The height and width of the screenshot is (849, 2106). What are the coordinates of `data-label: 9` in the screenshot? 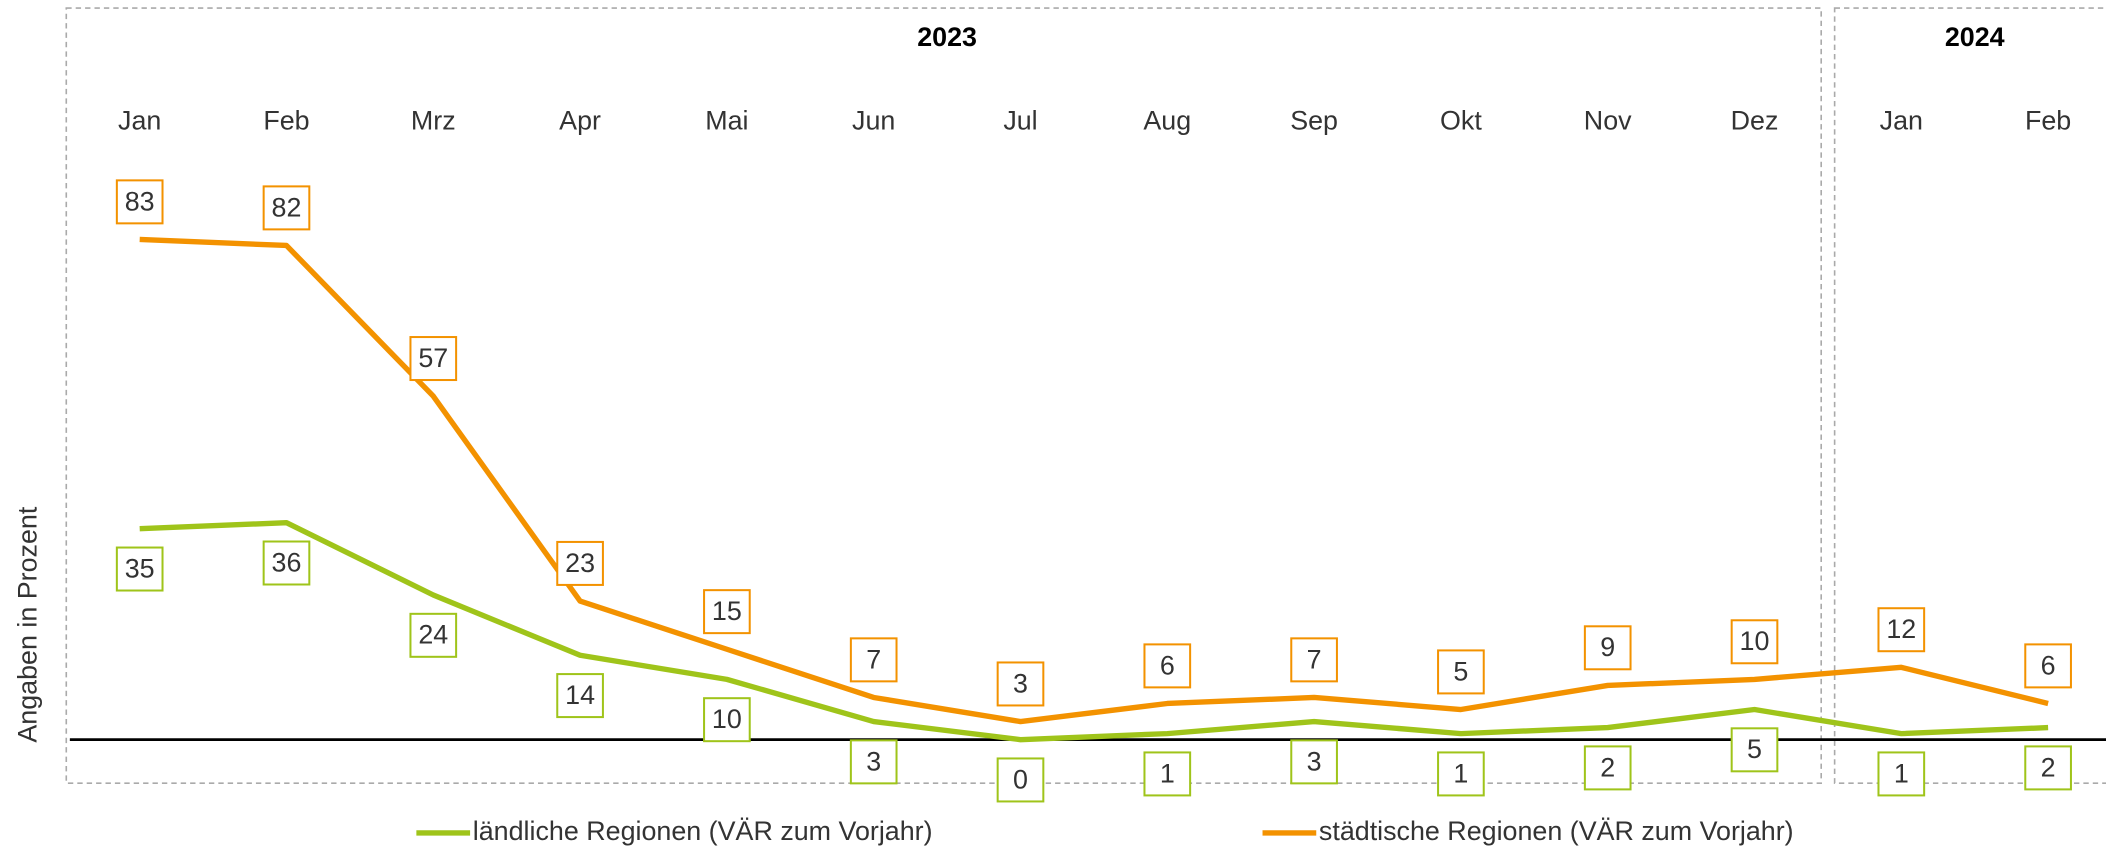 It's located at (1607, 647).